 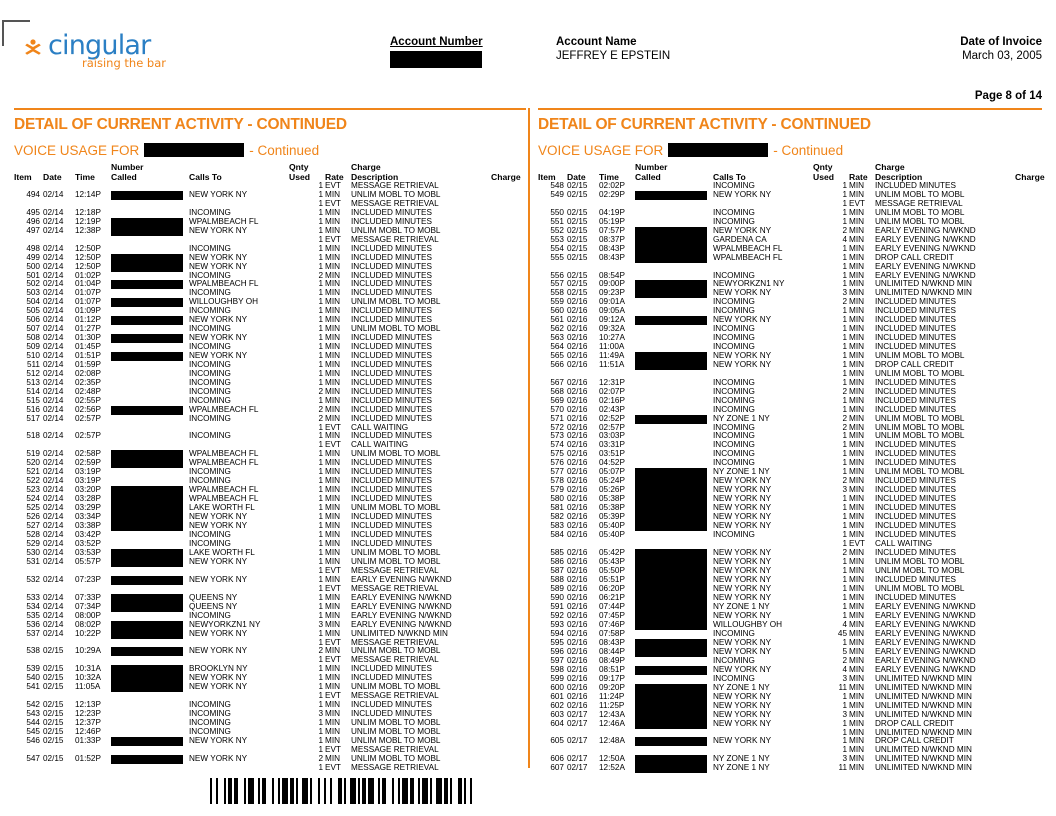 I want to click on cell-item: 591, so click(x=557, y=606).